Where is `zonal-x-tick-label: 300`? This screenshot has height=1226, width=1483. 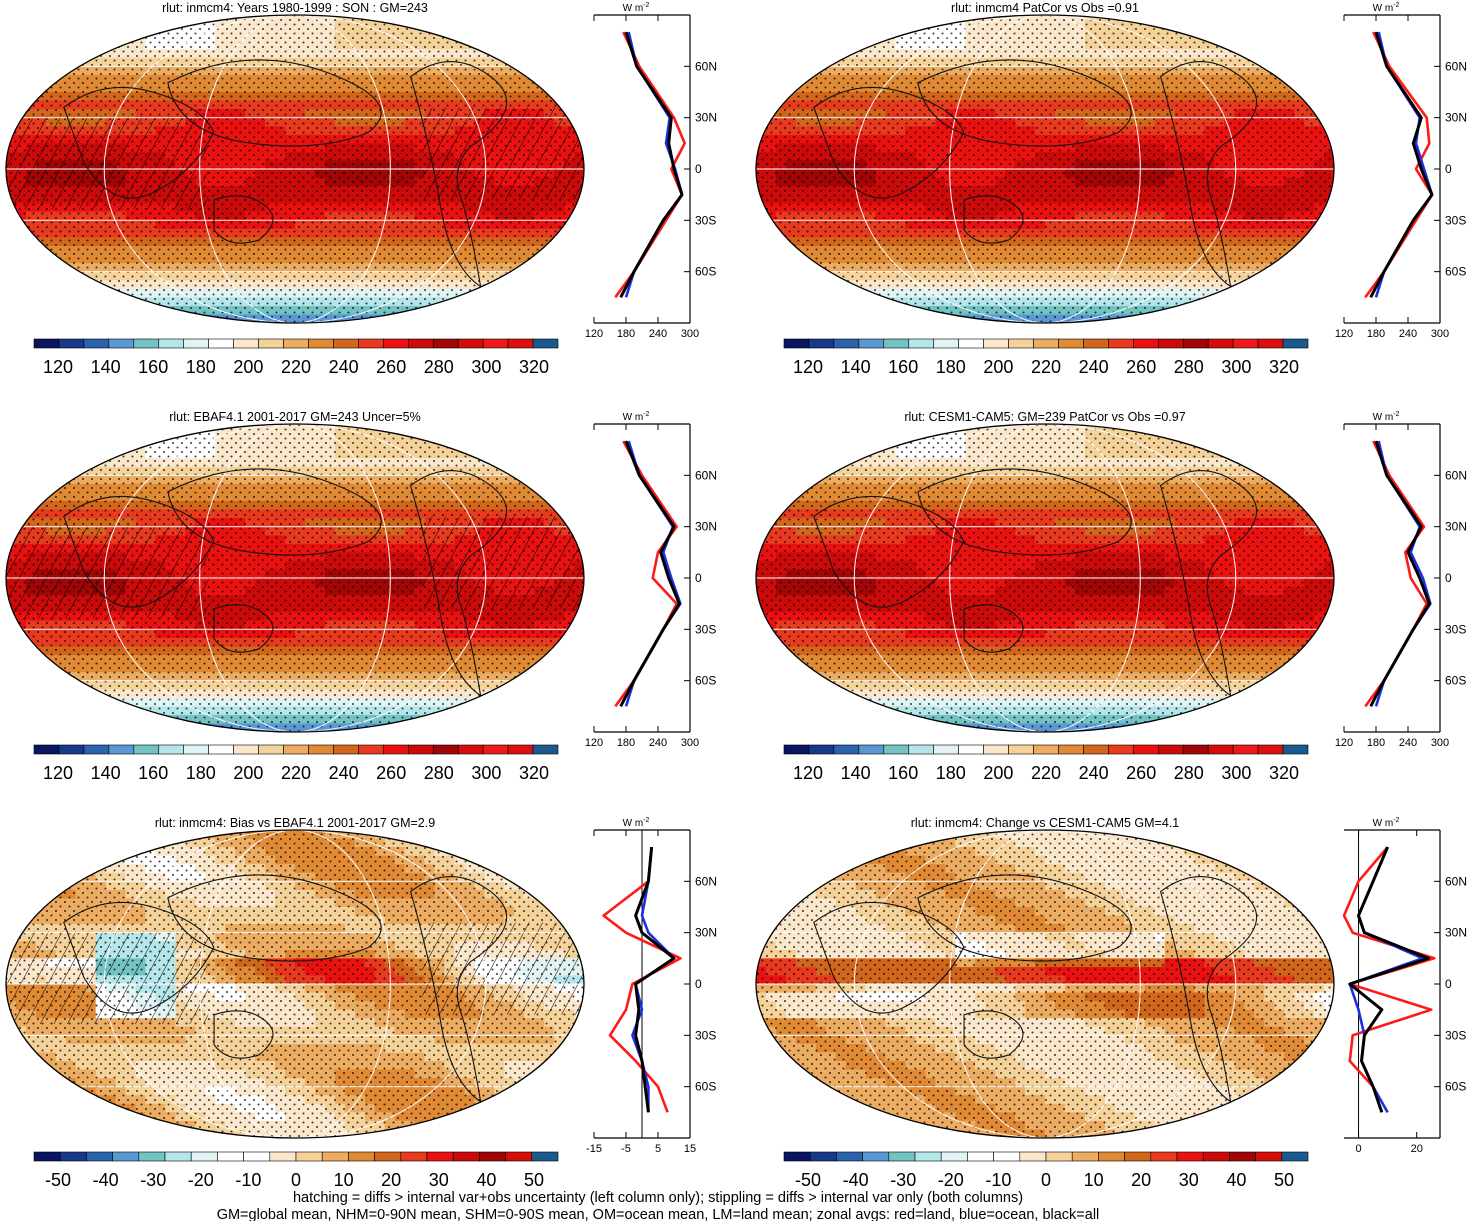 zonal-x-tick-label: 300 is located at coordinates (1440, 334).